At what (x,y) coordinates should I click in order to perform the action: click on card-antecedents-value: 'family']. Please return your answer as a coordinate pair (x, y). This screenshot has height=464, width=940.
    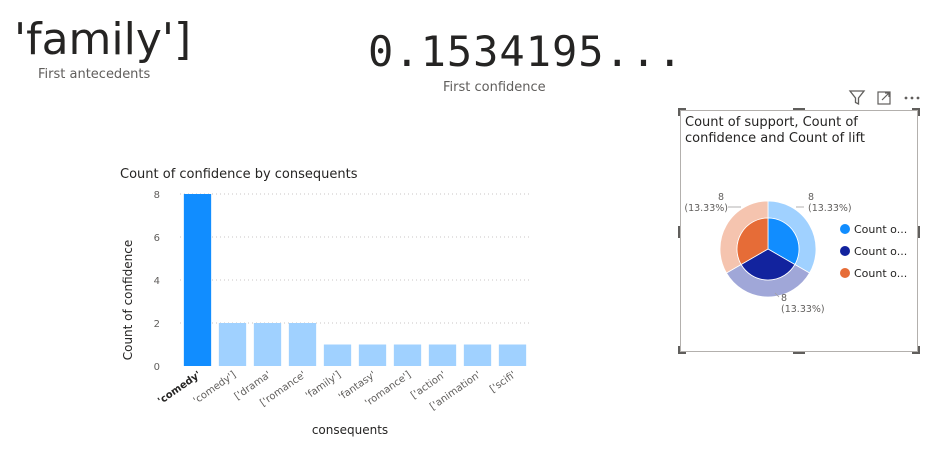
    Looking at the image, I should click on (103, 39).